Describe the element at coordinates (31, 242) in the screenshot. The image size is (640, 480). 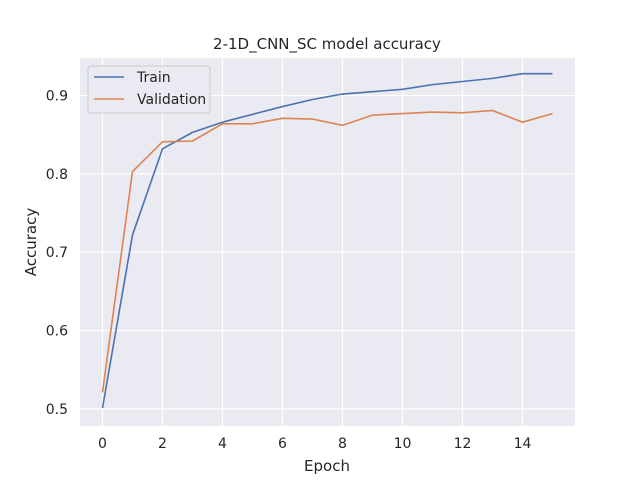
I see `y-axis-label: Accuracy` at that location.